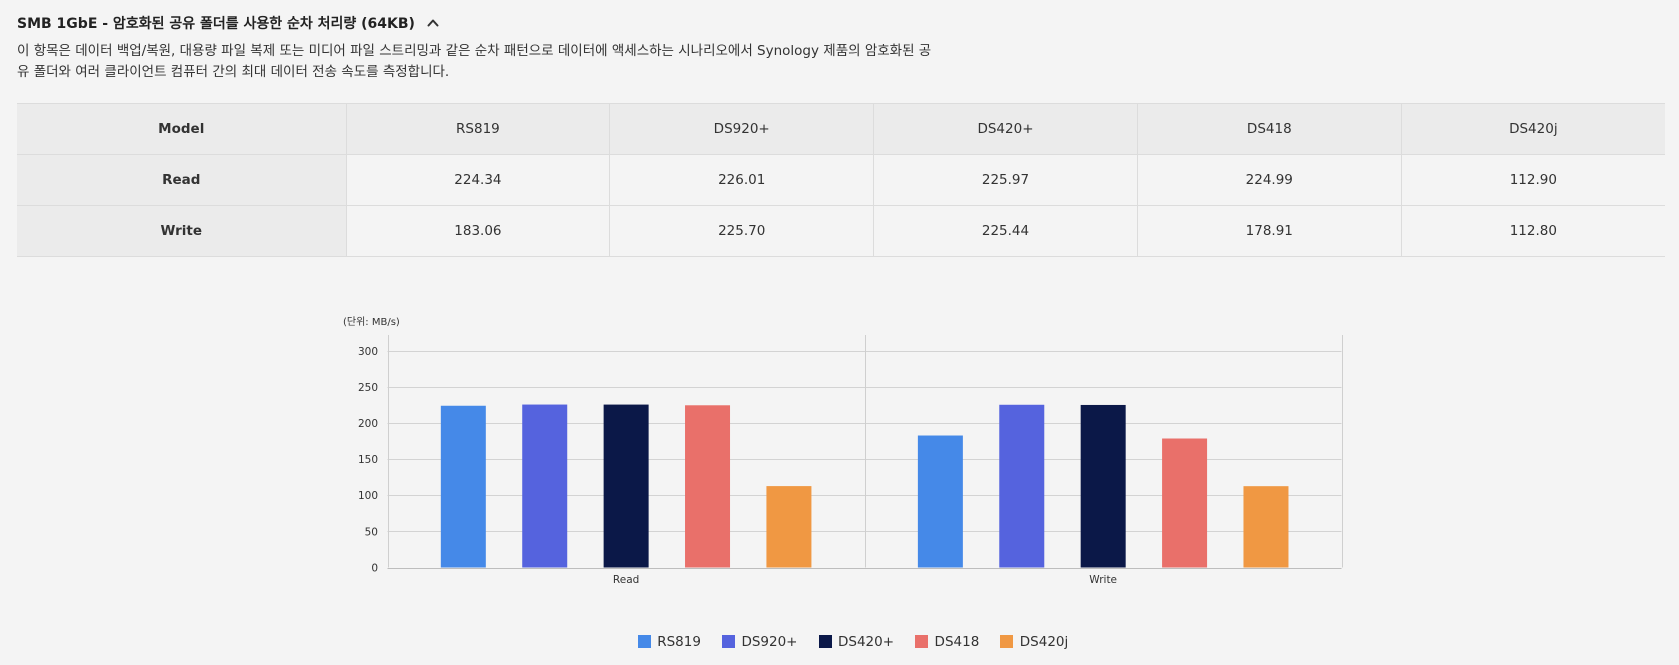 The width and height of the screenshot is (1679, 665). I want to click on legend-item-ds420j: DS420j, so click(1034, 642).